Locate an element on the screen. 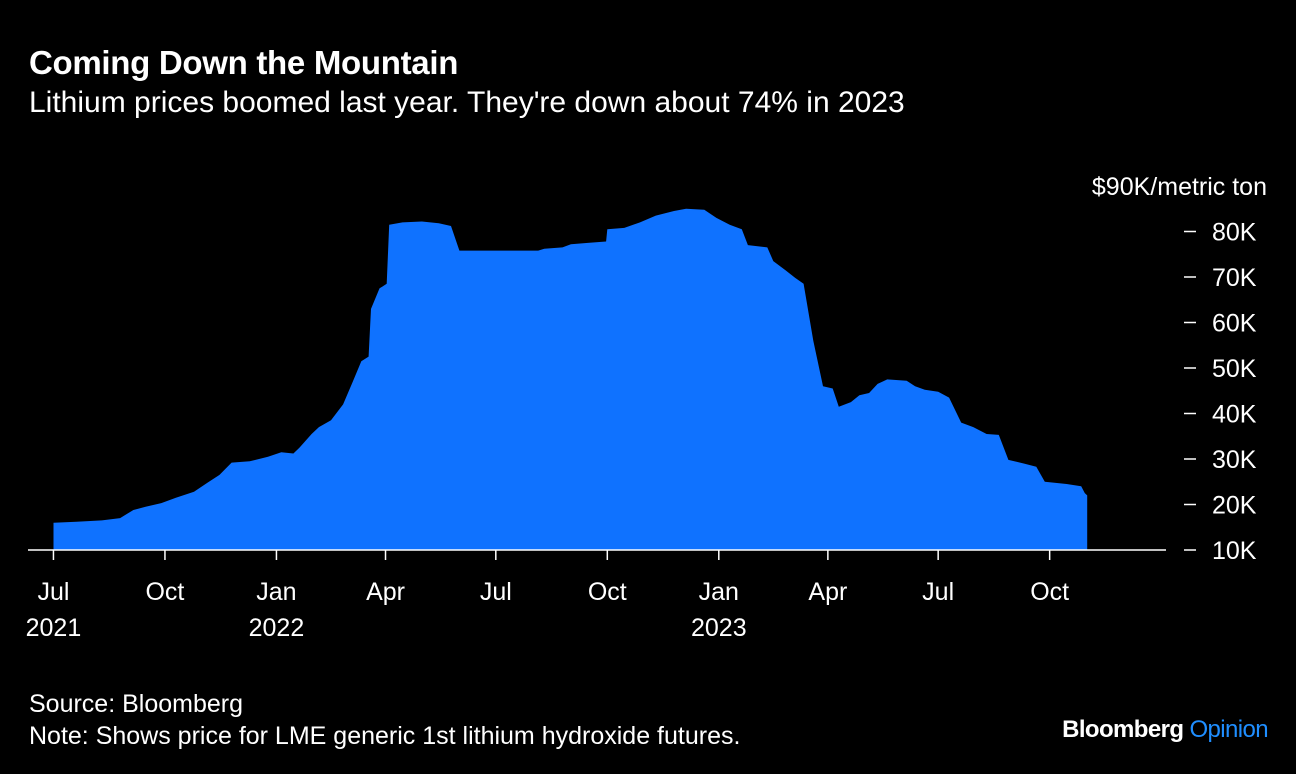  y-tick-label: 70K is located at coordinates (1234, 278).